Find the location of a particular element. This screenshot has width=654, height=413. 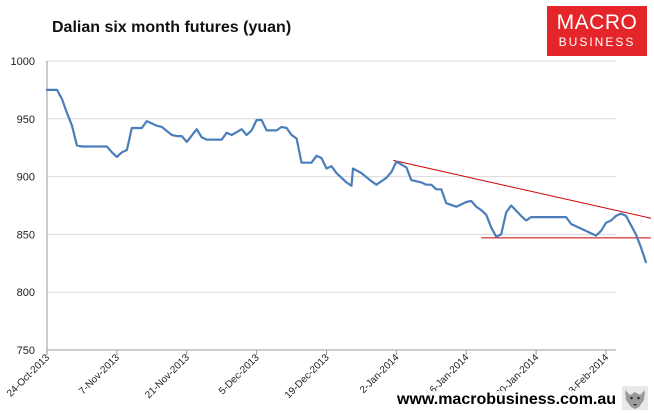

x-tick-label: 7-Nov-2013 is located at coordinates (99, 374).